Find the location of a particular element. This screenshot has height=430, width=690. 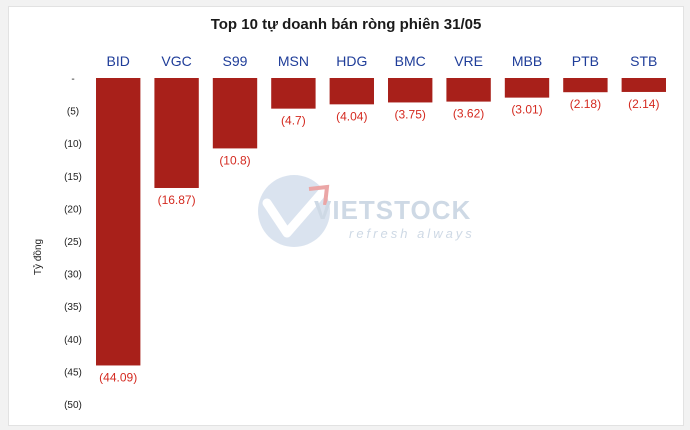

category-labels: BID VGC S99 MSN HDG BMC VRE MBB PTB STB is located at coordinates (382, 61).